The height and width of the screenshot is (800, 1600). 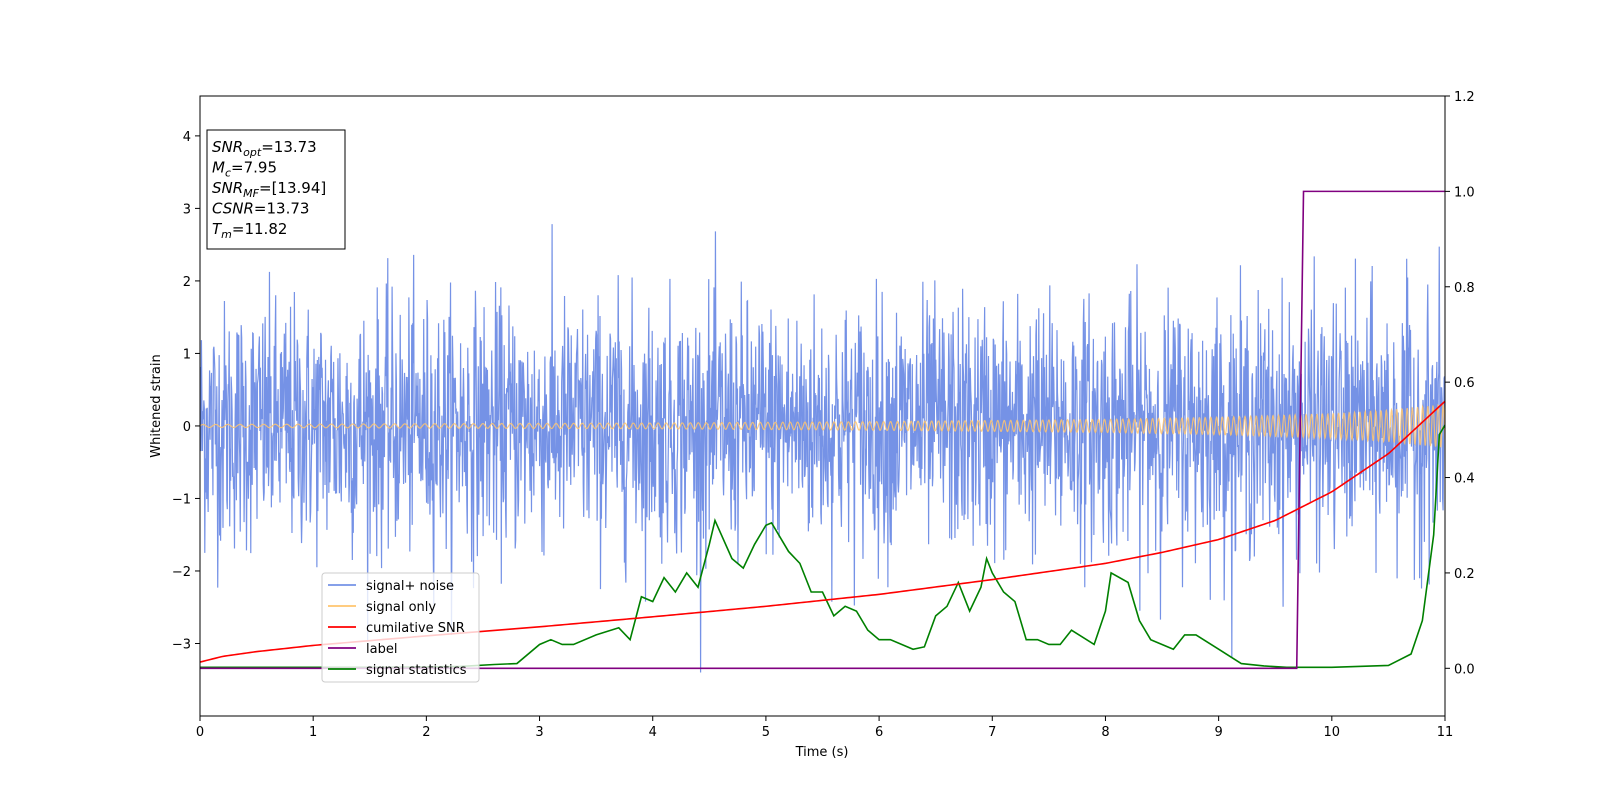 I want to click on info-line: Tm=11.82, so click(x=249, y=230).